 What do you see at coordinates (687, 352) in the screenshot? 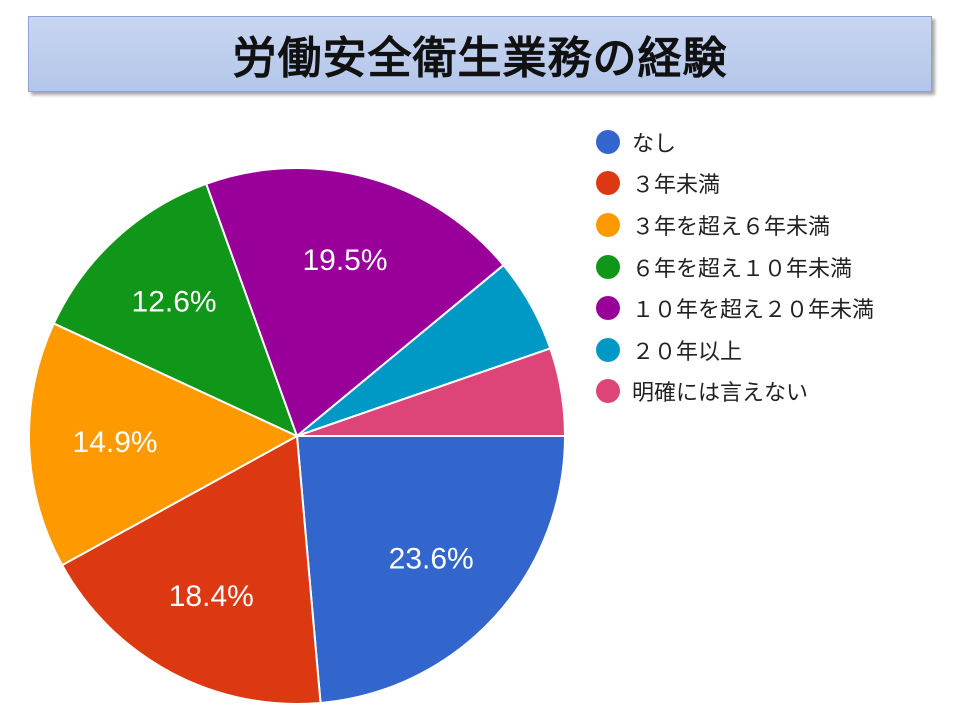
I see `legend-label: ２０年以上` at bounding box center [687, 352].